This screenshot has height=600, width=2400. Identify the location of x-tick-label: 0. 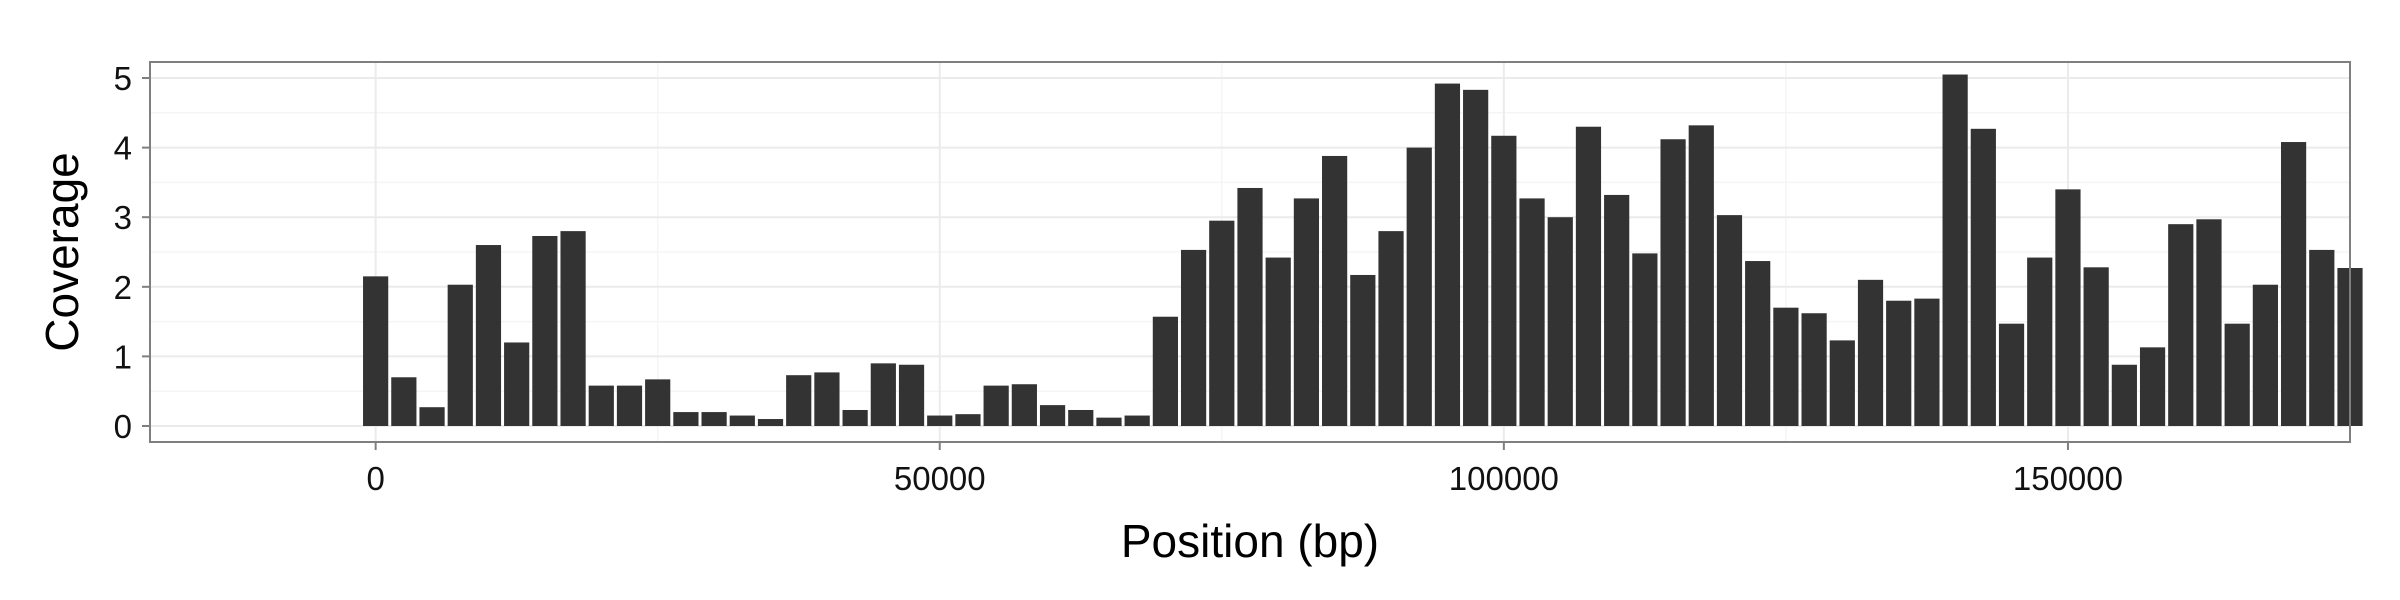
(375, 478).